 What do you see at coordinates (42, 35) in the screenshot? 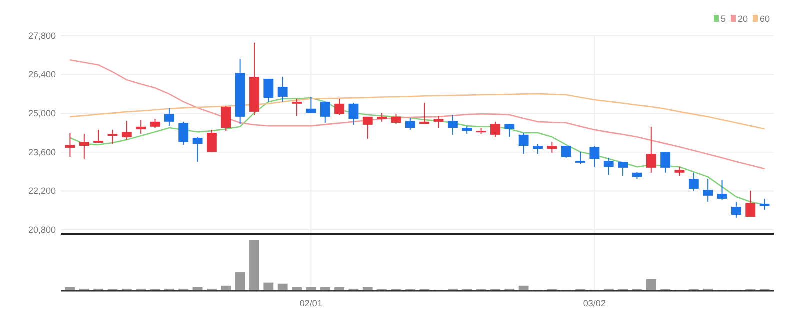
I see `y-tick-label: 27,800` at bounding box center [42, 35].